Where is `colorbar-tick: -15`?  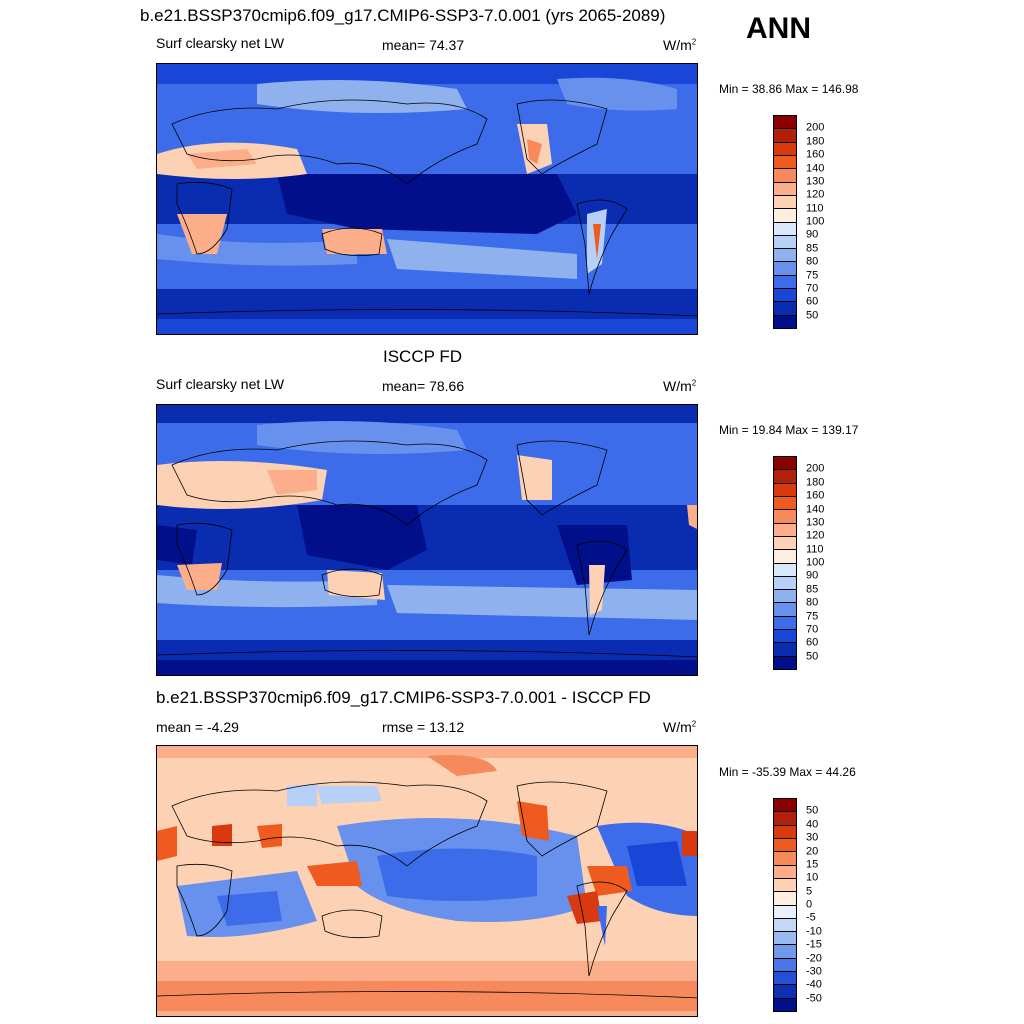
colorbar-tick: -15 is located at coordinates (814, 944).